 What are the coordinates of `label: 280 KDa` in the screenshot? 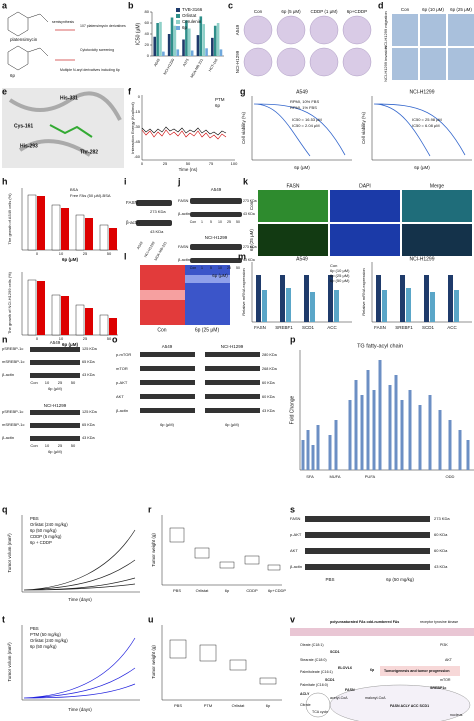 It's located at (270, 355).